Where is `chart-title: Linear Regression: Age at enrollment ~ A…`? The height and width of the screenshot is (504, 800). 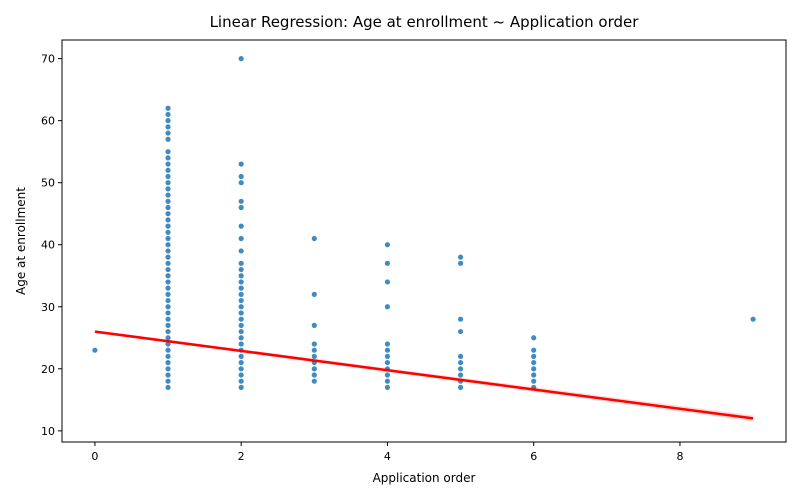 chart-title: Linear Regression: Age at enrollment ~ A… is located at coordinates (425, 22).